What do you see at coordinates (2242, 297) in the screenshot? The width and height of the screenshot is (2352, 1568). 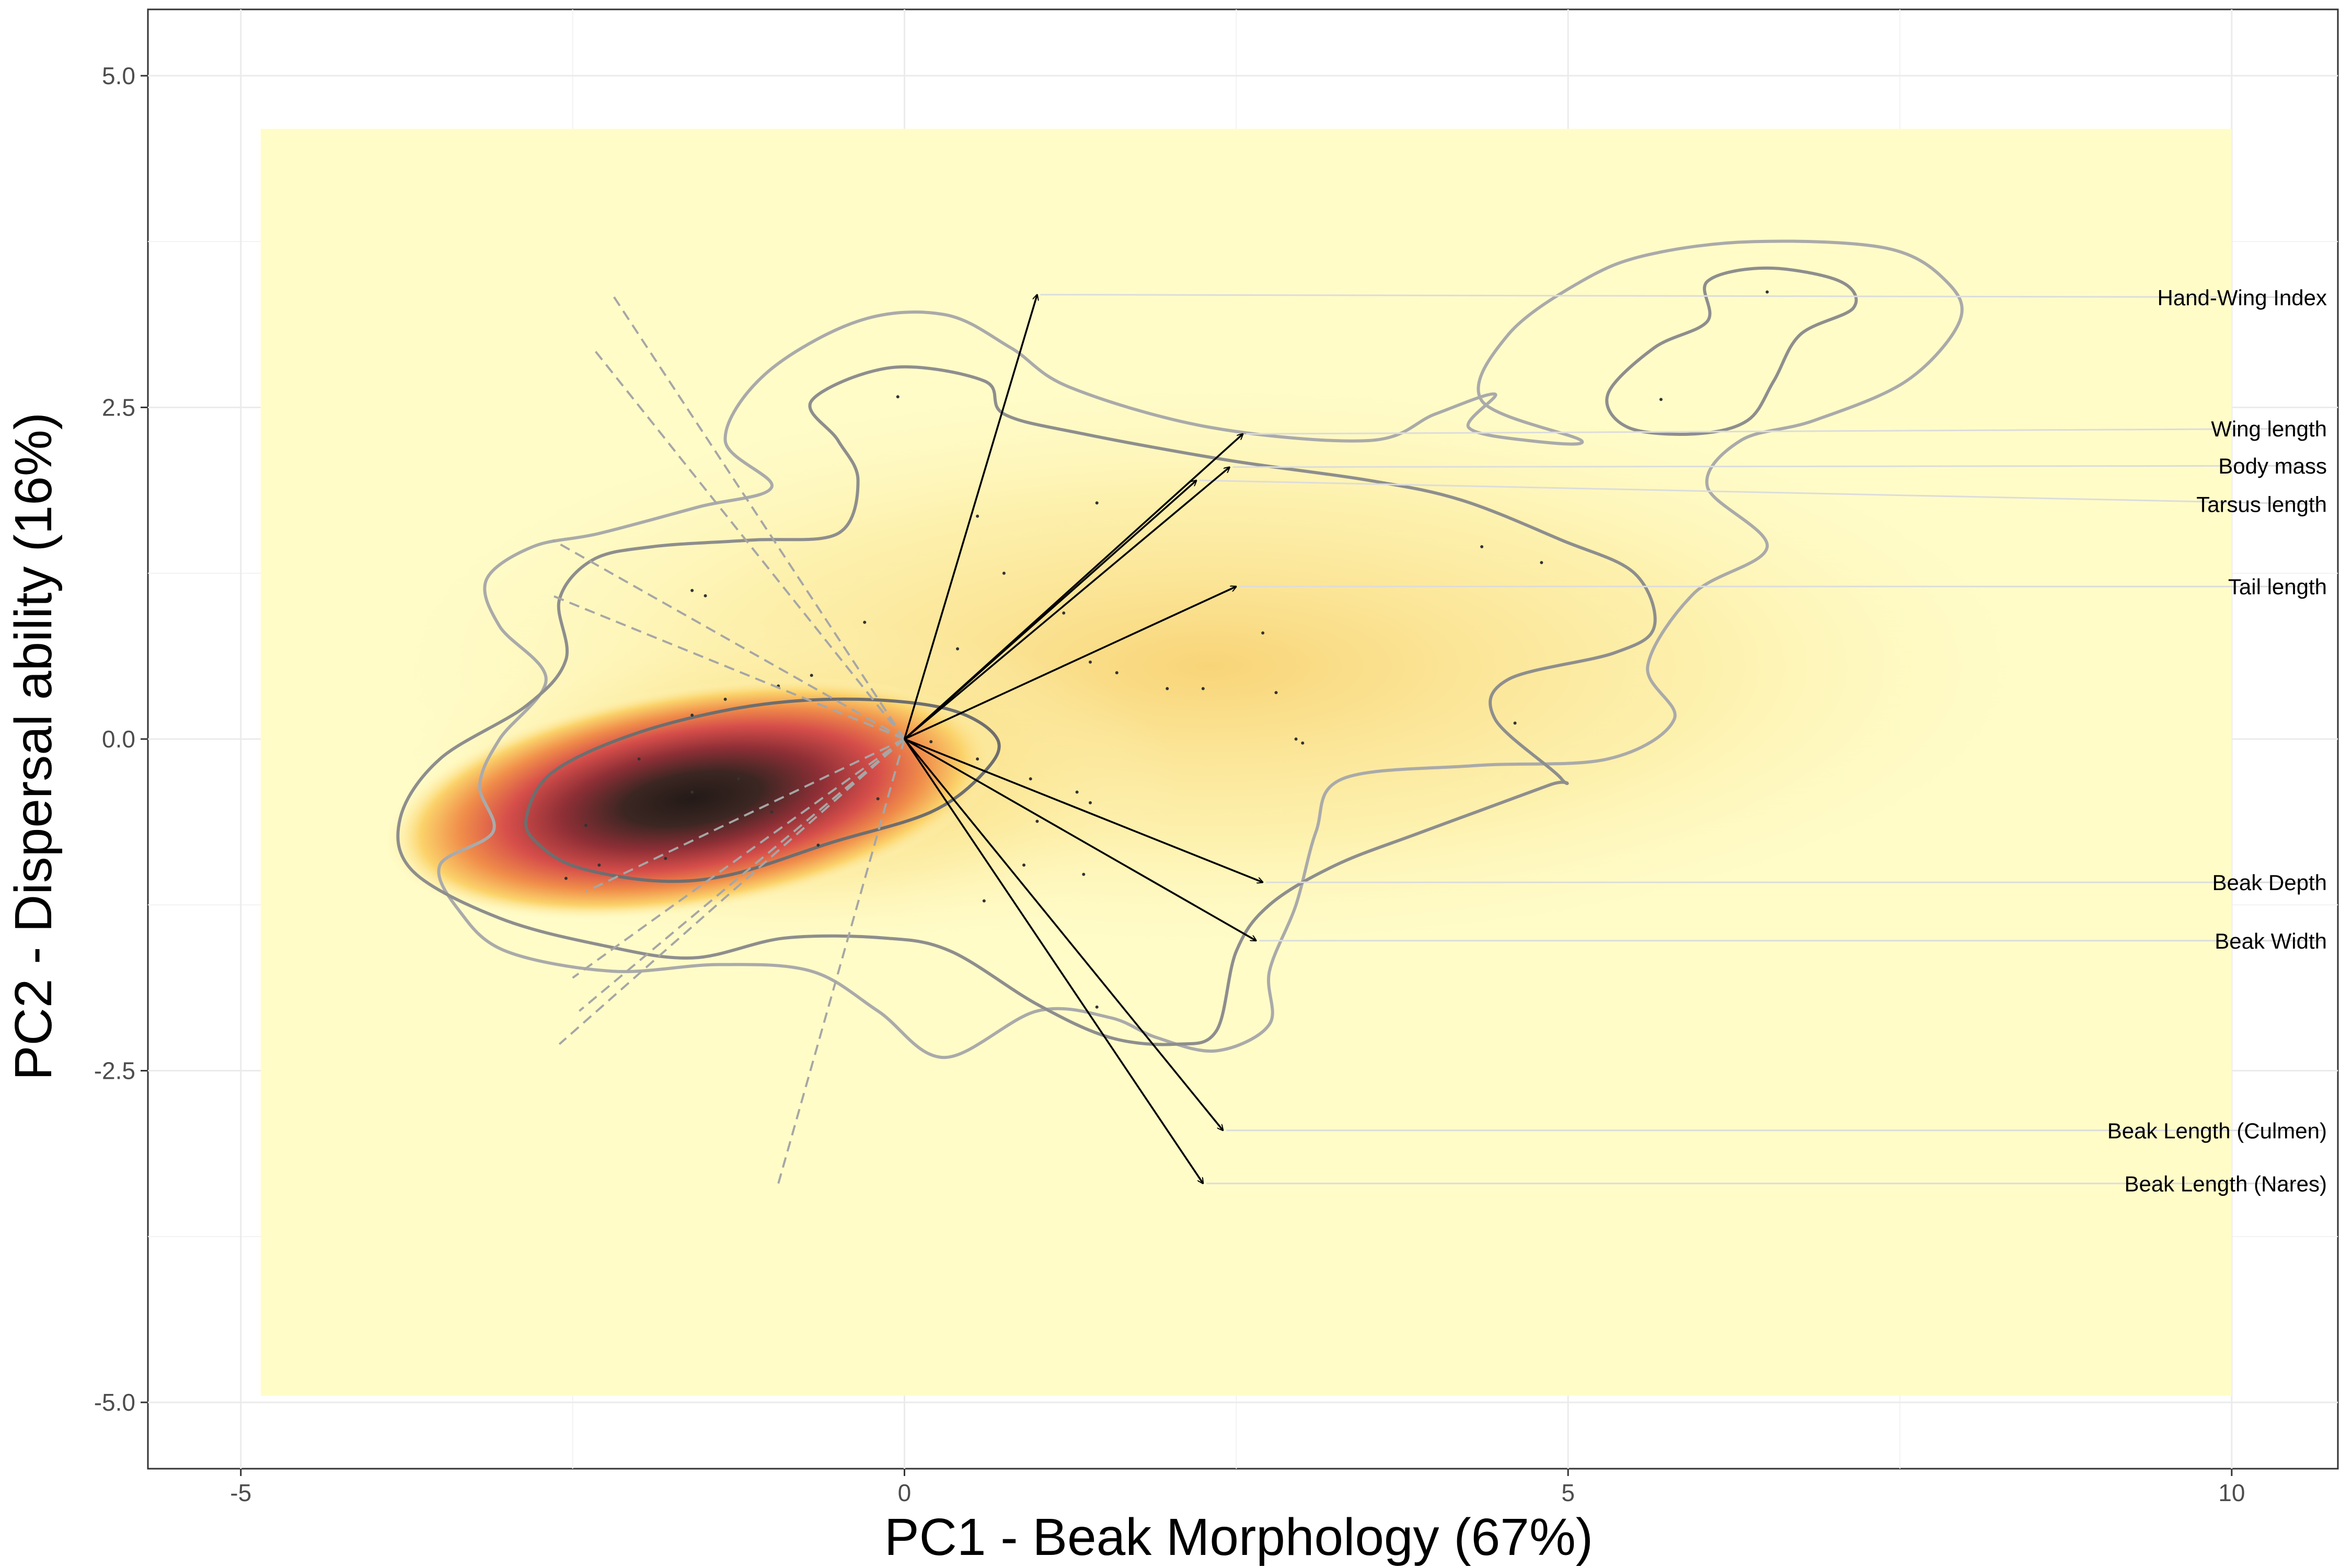 I see `loading-label: Hand-Wing Index` at bounding box center [2242, 297].